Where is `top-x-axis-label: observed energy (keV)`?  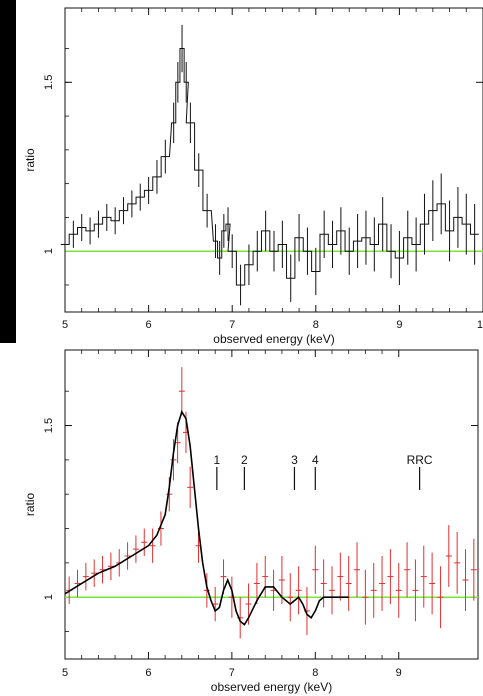
top-x-axis-label: observed energy (keV) is located at coordinates (273, 339).